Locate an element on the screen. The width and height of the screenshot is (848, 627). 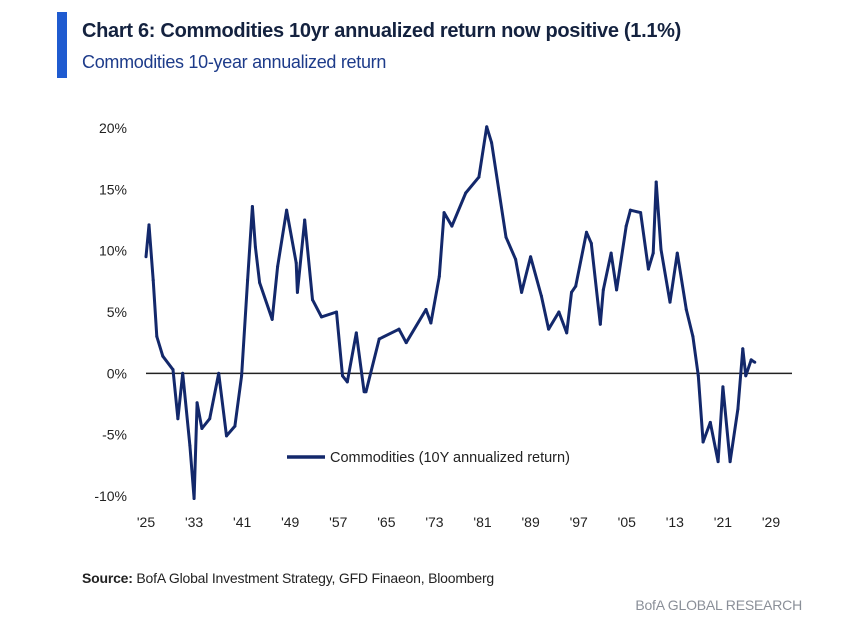
chart-subtitle: Commodities 10-year annualized return is located at coordinates (234, 62).